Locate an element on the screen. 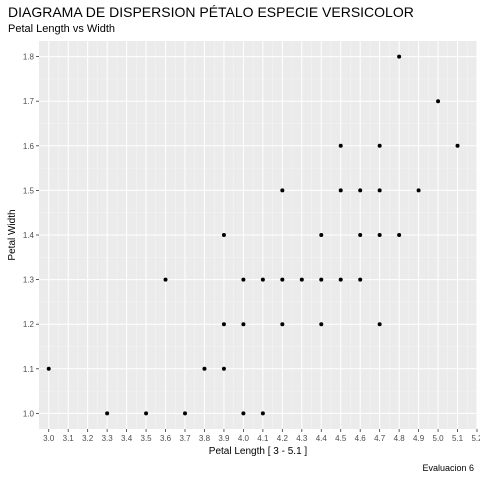 Image resolution: width=480 pixels, height=480 pixels. x-tick-label: 4.8 is located at coordinates (400, 438).